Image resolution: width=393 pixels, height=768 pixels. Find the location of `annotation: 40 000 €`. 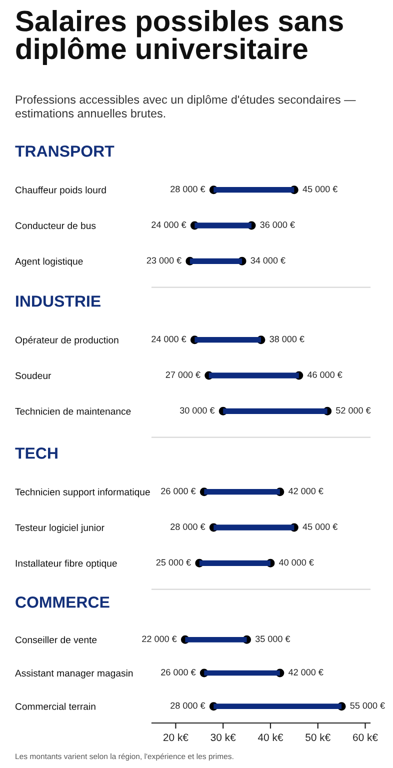

annotation: 40 000 € is located at coordinates (296, 562).